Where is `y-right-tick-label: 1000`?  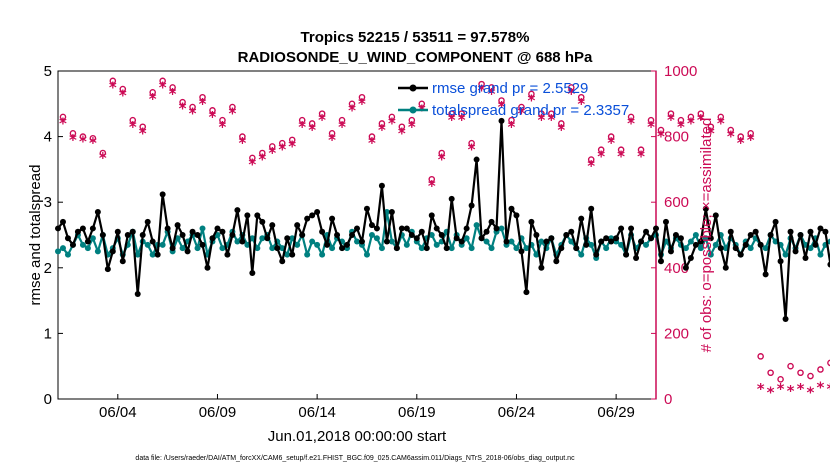
y-right-tick-label: 1000 is located at coordinates (680, 71).